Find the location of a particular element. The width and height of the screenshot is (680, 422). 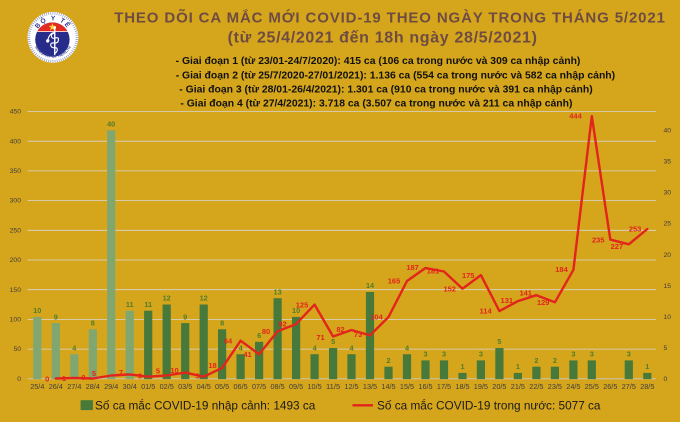

svg-text: 13 is located at coordinates (278, 291).